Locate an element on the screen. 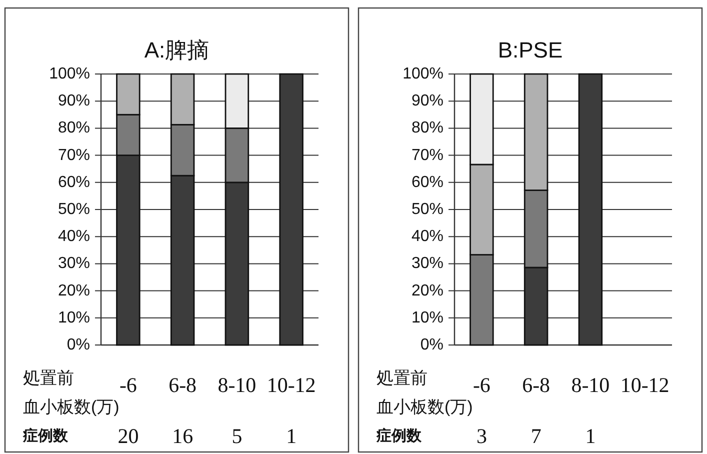  annotation-count: 16 is located at coordinates (183, 436).